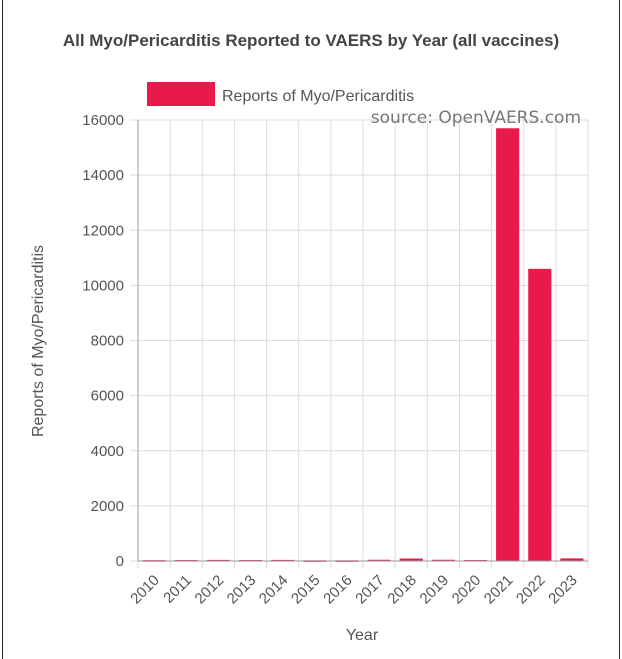  I want to click on y-tick-labels: 0 2000 4000 6000 8000 10000 12000 14000 16000, so click(103, 341).